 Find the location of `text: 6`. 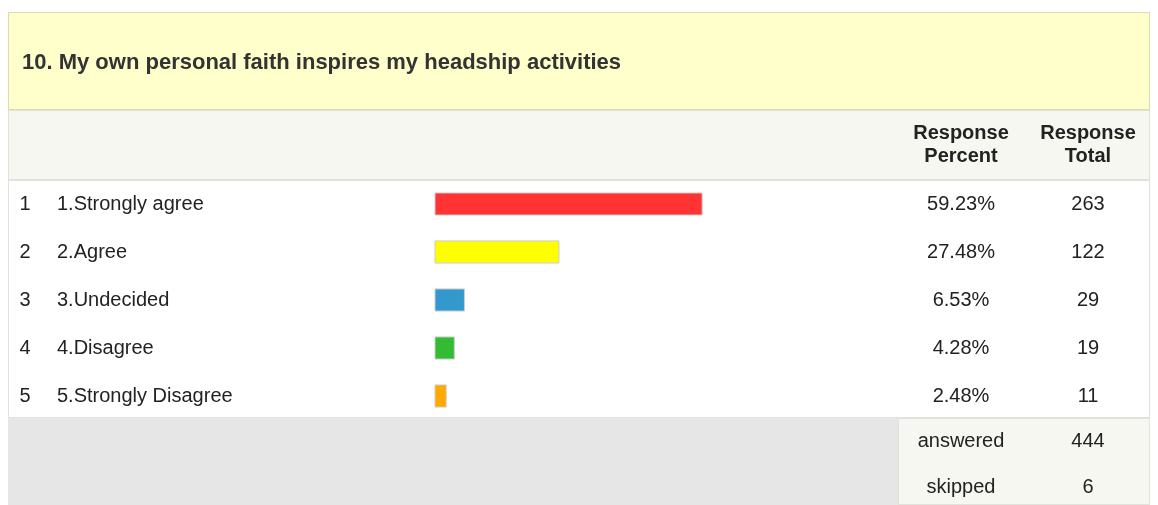

text: 6 is located at coordinates (1088, 486).